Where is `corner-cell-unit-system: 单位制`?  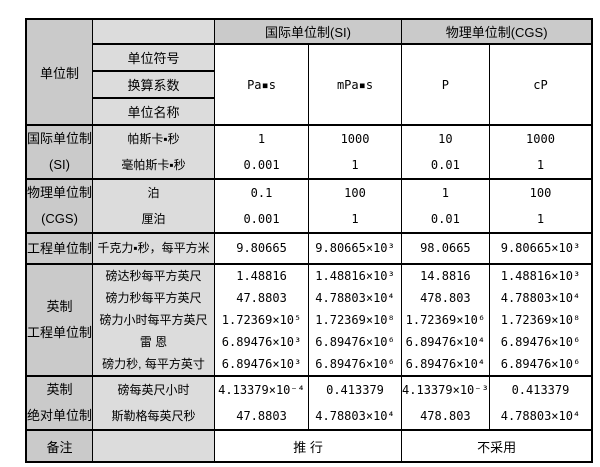 corner-cell-unit-system: 单位制 is located at coordinates (59, 72).